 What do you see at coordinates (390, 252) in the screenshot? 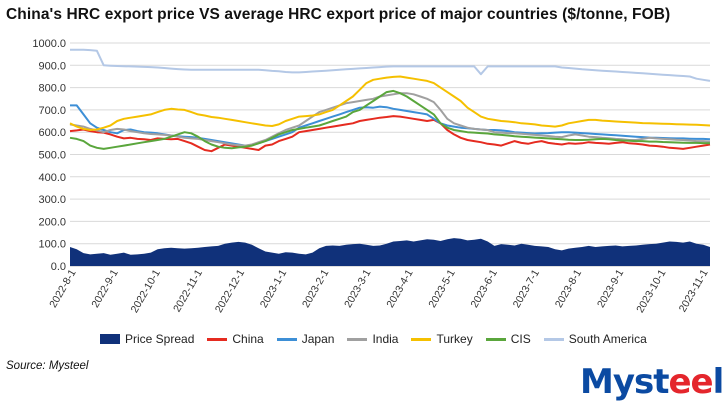
I see `series-area-price-spread` at bounding box center [390, 252].